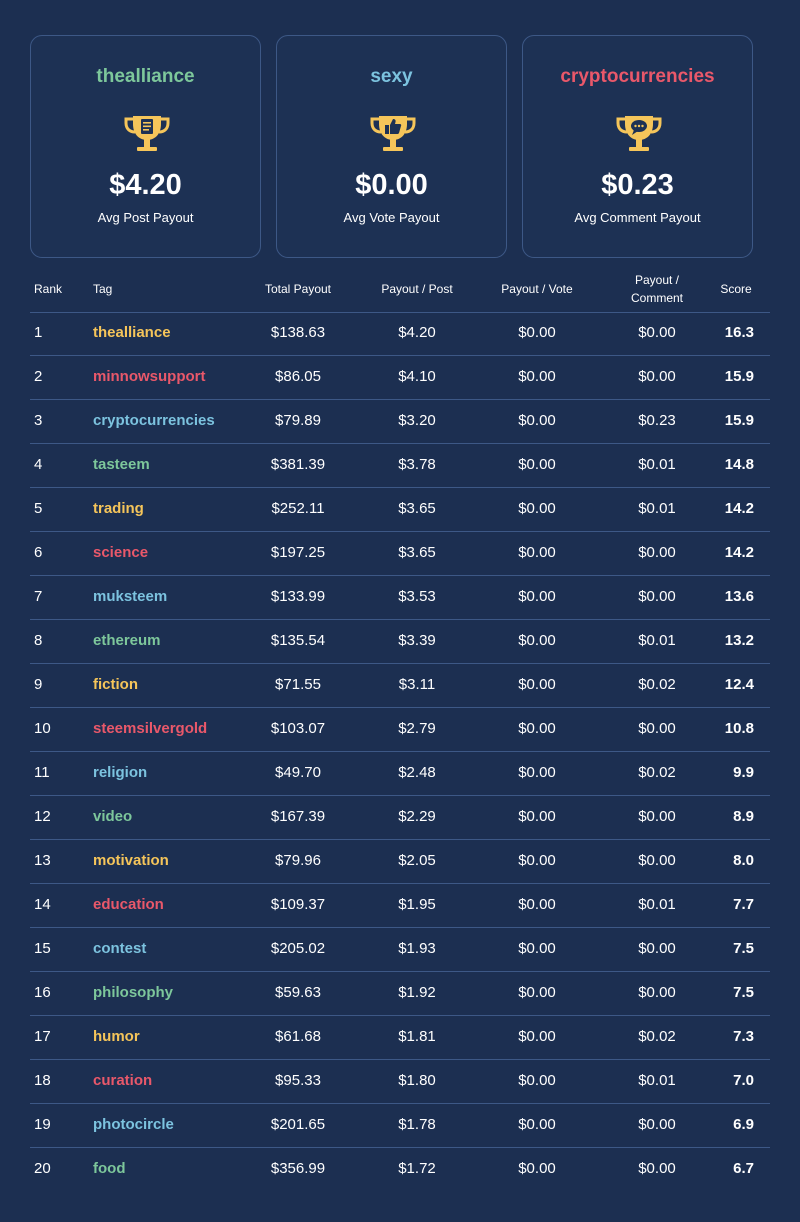  What do you see at coordinates (145, 76) in the screenshot?
I see `card-tag: thealliance` at bounding box center [145, 76].